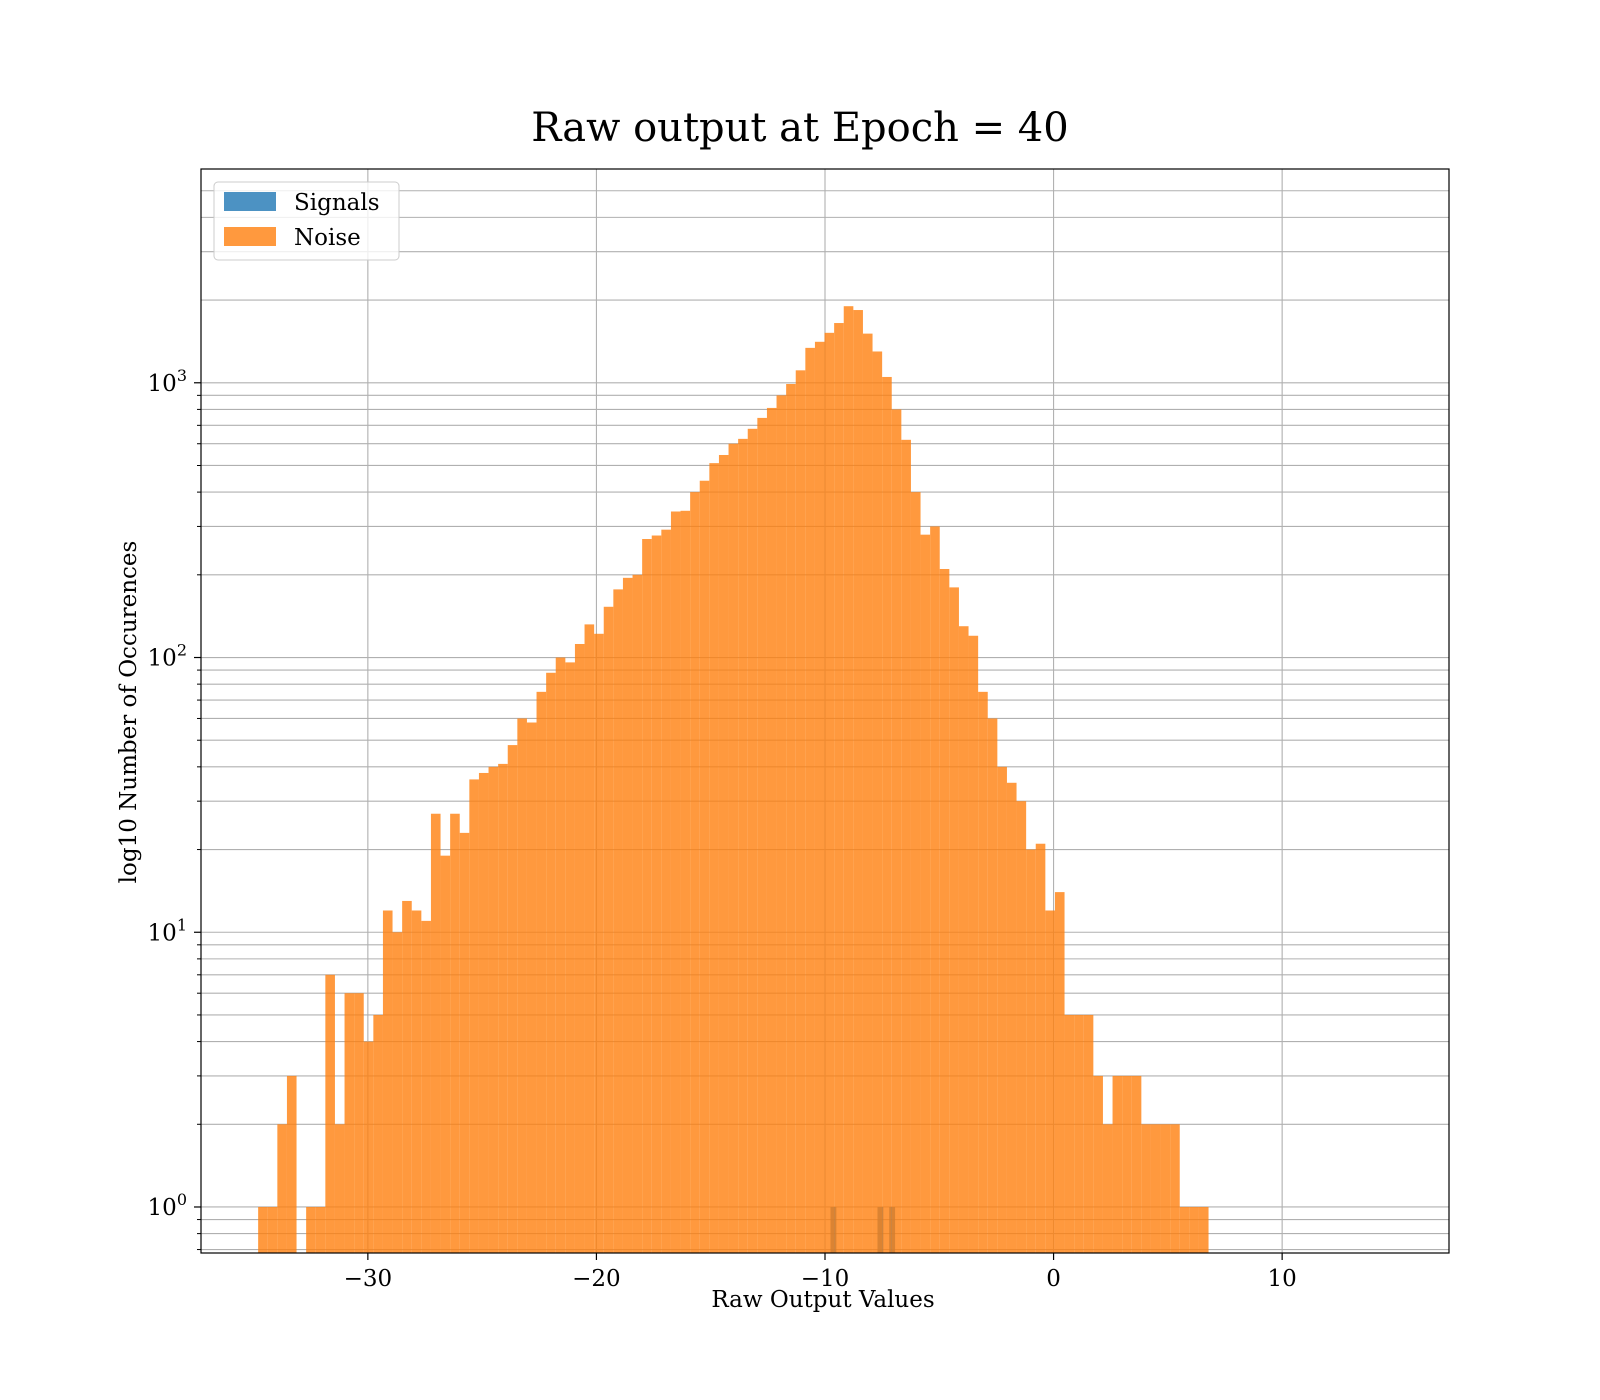  What do you see at coordinates (167, 656) in the screenshot?
I see `y-tick-label: 10²` at bounding box center [167, 656].